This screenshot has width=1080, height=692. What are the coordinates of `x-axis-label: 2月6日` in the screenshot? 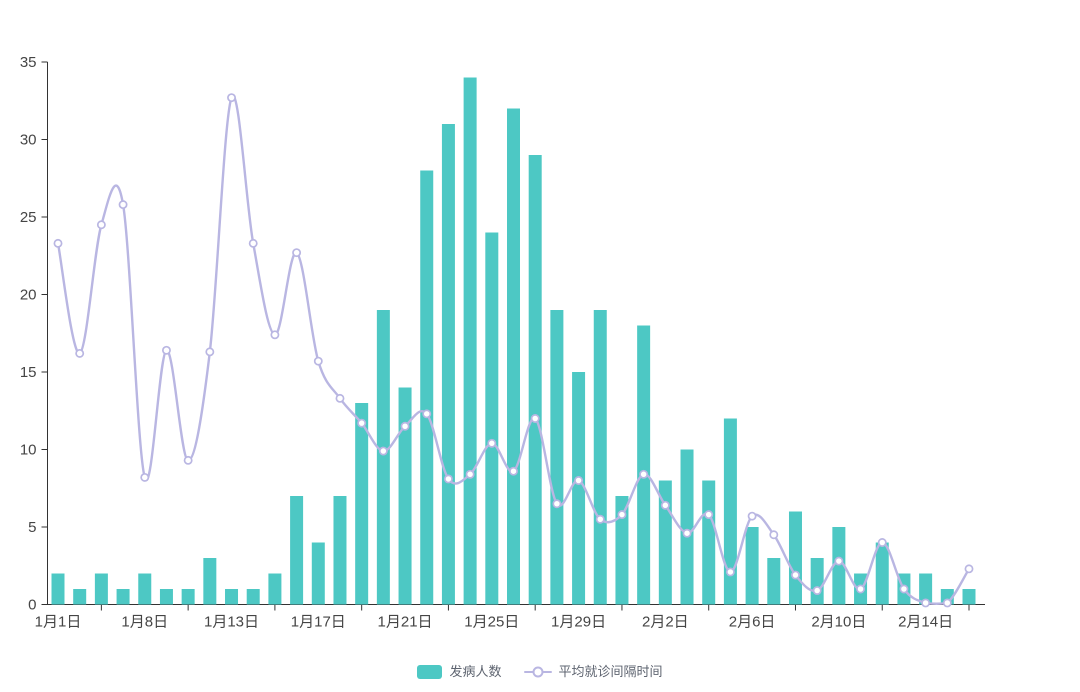 It's located at (752, 622).